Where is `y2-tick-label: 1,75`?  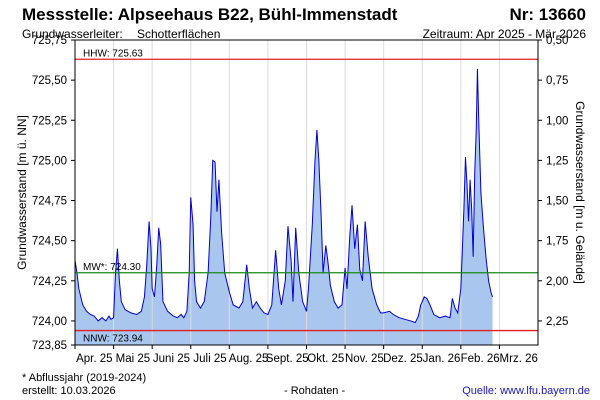 y2-tick-label: 1,75 is located at coordinates (557, 242).